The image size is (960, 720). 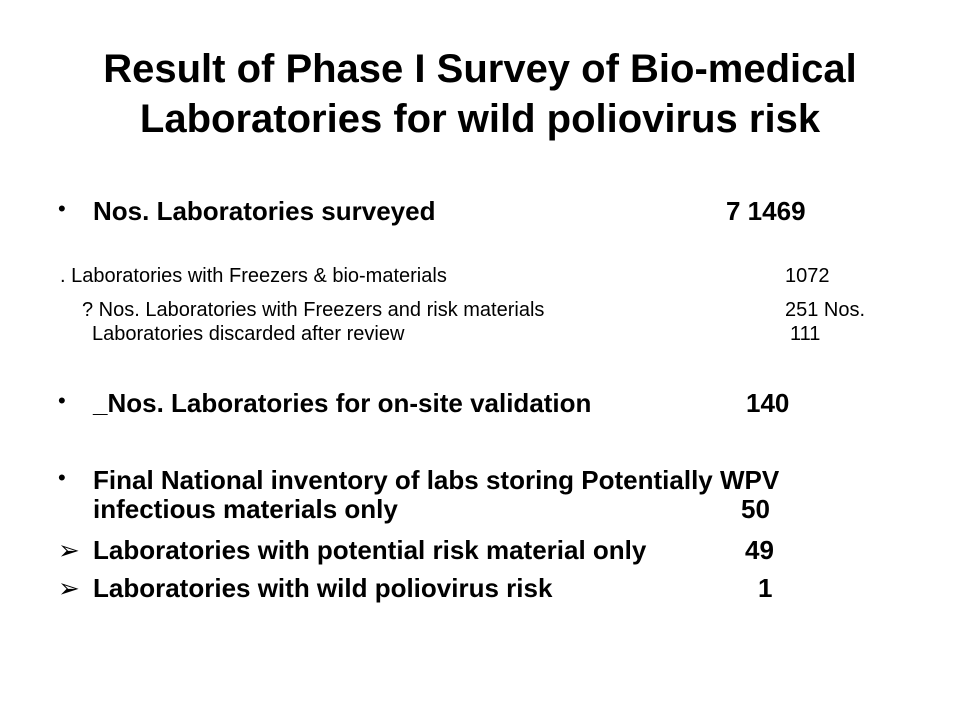 What do you see at coordinates (480, 119) in the screenshot?
I see `title-line-2: Laboratories for wild poliovirus risk` at bounding box center [480, 119].